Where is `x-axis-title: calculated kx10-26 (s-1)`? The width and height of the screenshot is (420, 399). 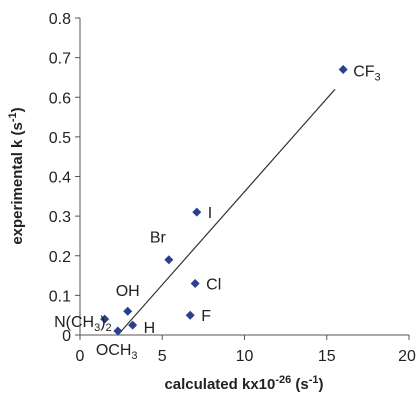
x-axis-title: calculated kx10-26 (s-1) is located at coordinates (243, 383).